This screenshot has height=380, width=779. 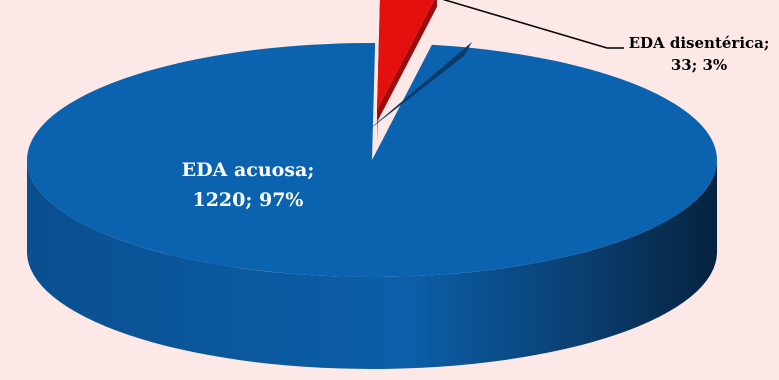 What do you see at coordinates (533, 24) in the screenshot?
I see `label-leader-line` at bounding box center [533, 24].